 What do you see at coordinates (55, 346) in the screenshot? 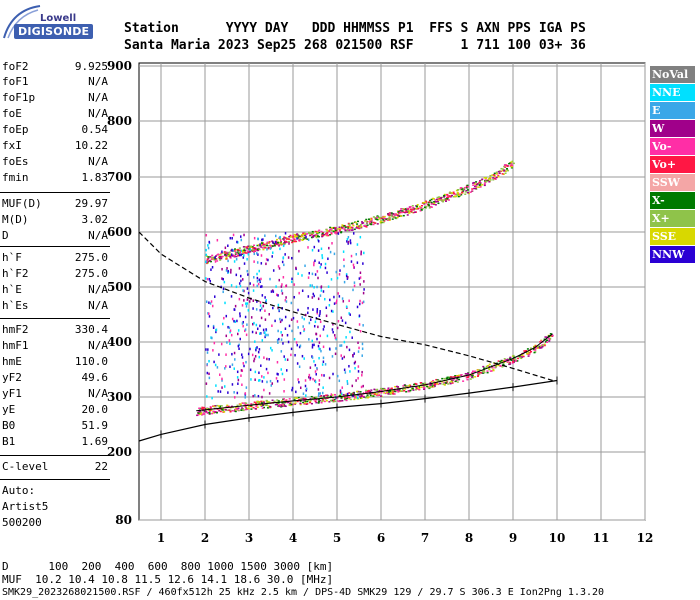
I see `param-row: hmF1 N/A` at bounding box center [55, 346].